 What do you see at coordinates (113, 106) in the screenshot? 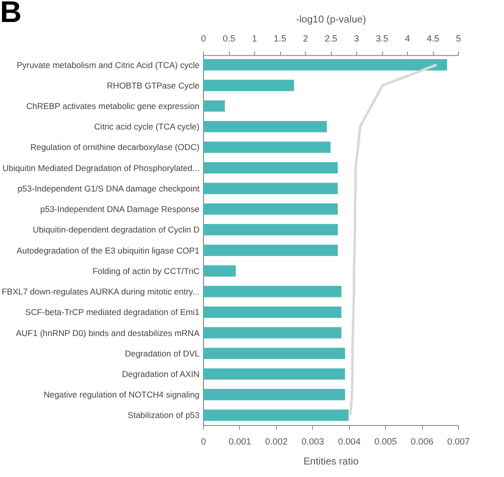
I see `y-tick-label: ChREBP activates metabolic gene expression` at bounding box center [113, 106].